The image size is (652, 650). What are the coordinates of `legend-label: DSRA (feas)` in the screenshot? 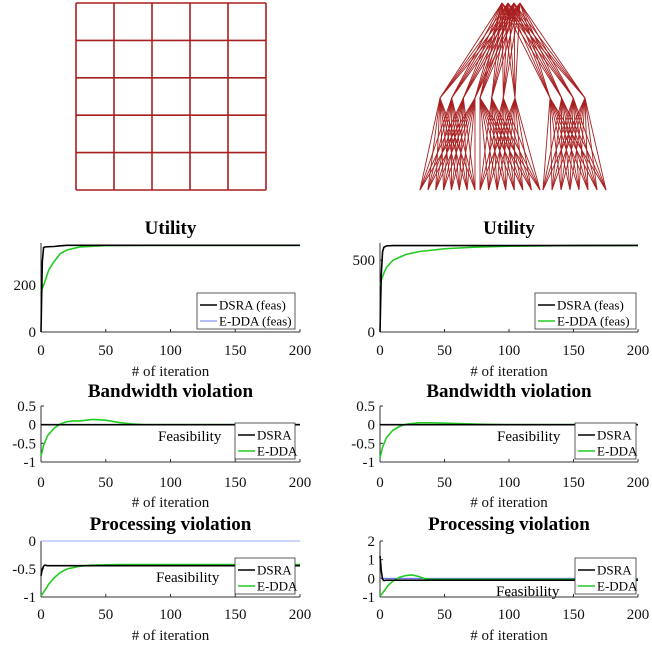 It's located at (252, 305).